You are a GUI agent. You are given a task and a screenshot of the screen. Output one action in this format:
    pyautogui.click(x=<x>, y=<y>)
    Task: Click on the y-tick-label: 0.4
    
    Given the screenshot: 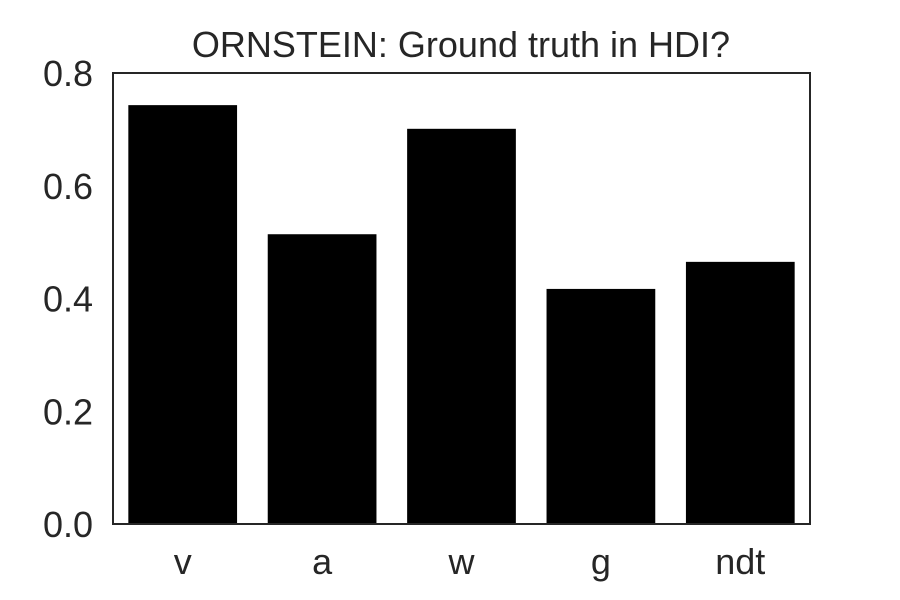 What is the action you would take?
    pyautogui.click(x=68, y=299)
    